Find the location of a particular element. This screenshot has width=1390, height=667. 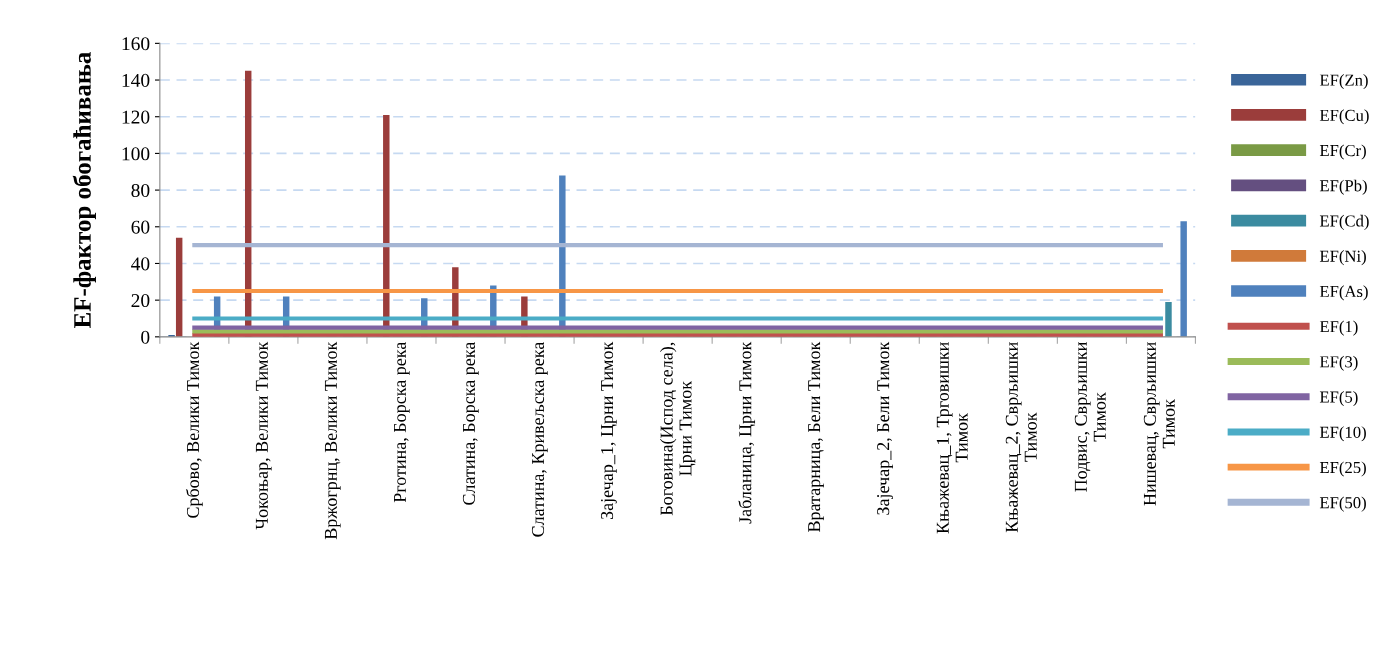

legend-label: EF(5) is located at coordinates (1338, 398).